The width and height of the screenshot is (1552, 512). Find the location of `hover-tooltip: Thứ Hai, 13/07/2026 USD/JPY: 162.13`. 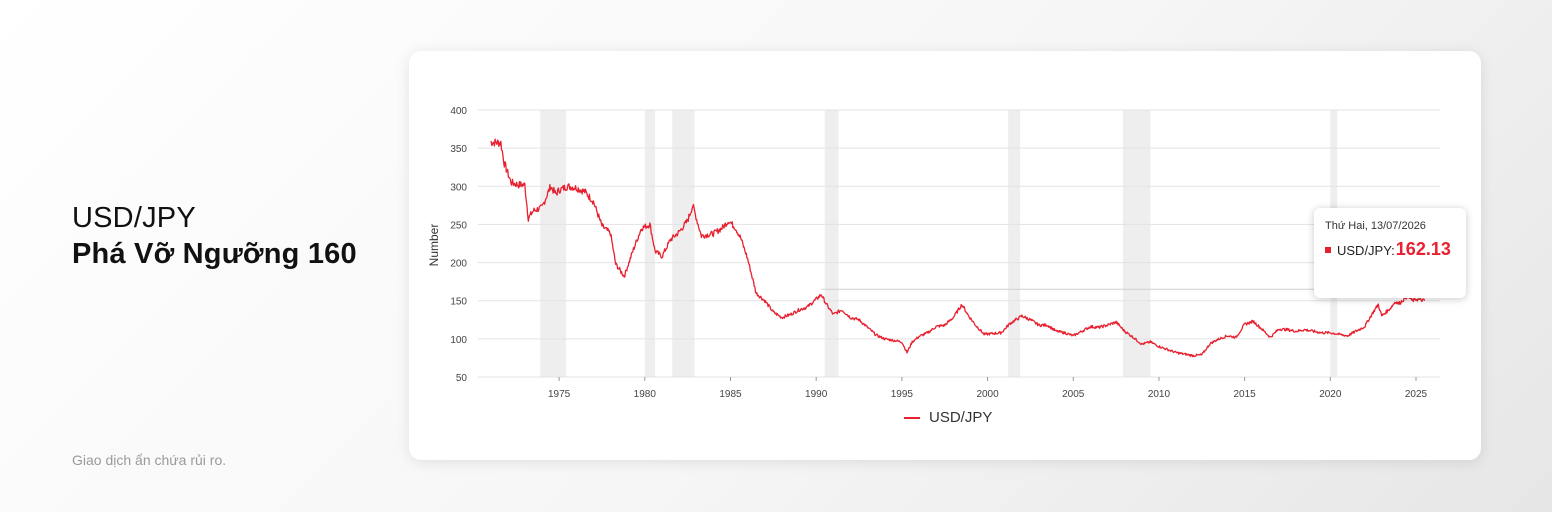

hover-tooltip: Thứ Hai, 13/07/2026 USD/JPY: 162.13 is located at coordinates (1390, 253).